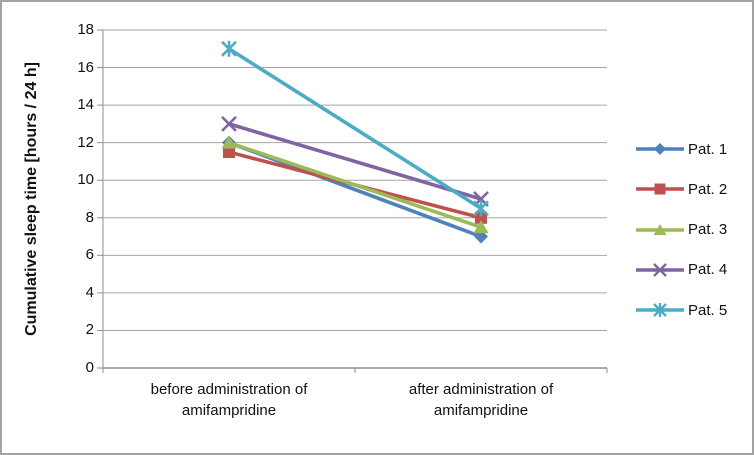 The height and width of the screenshot is (455, 754). I want to click on legend-marker-square-icon, so click(660, 189).